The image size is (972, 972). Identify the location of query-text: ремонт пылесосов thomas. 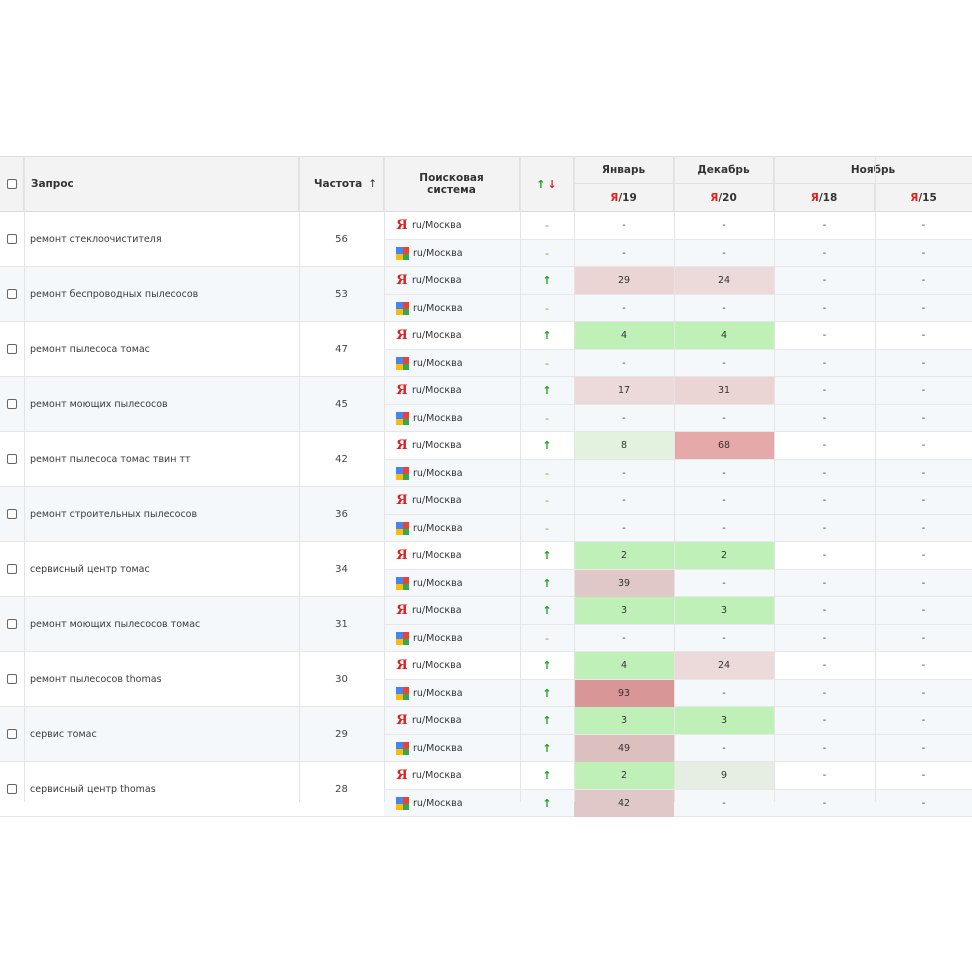
(96, 679).